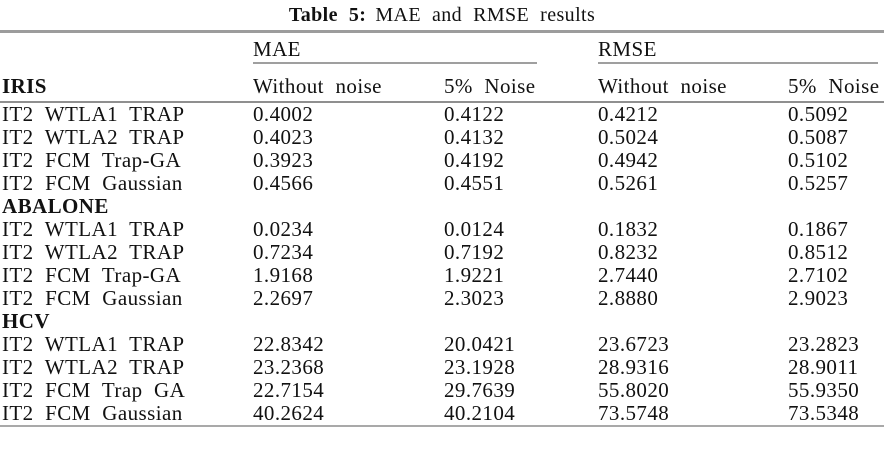 This screenshot has width=884, height=451. Describe the element at coordinates (818, 275) in the screenshot. I see `cell-value: 2.7102` at that location.